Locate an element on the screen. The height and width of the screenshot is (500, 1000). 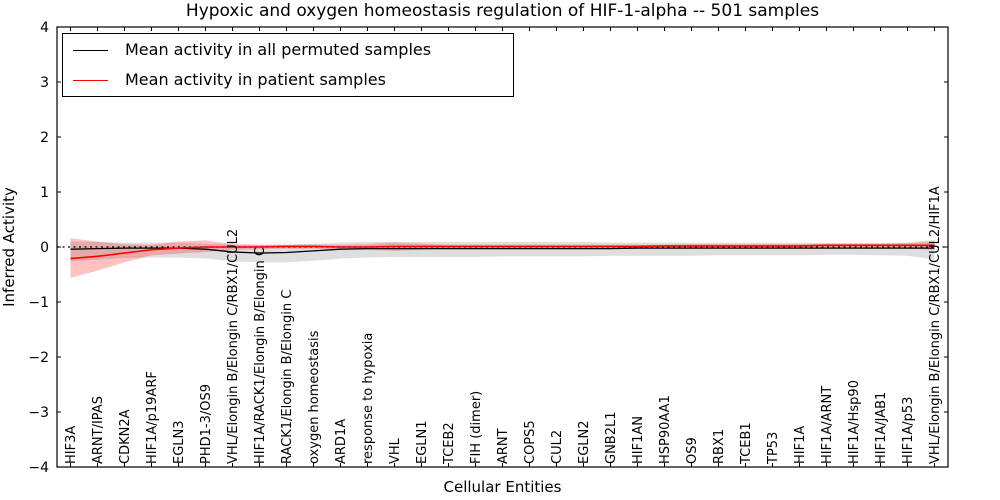
legend-label-patient: Mean activity in patient samples is located at coordinates (255, 79).